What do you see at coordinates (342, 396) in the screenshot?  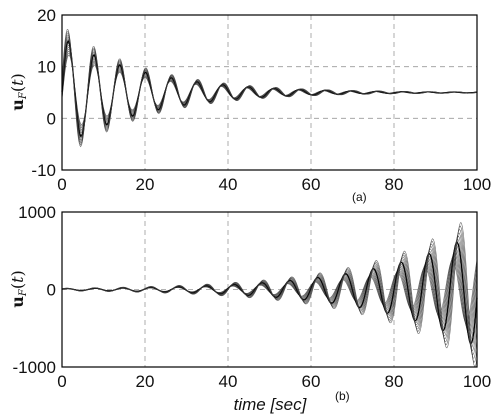 I see `panel-label-b: (b)` at bounding box center [342, 396].